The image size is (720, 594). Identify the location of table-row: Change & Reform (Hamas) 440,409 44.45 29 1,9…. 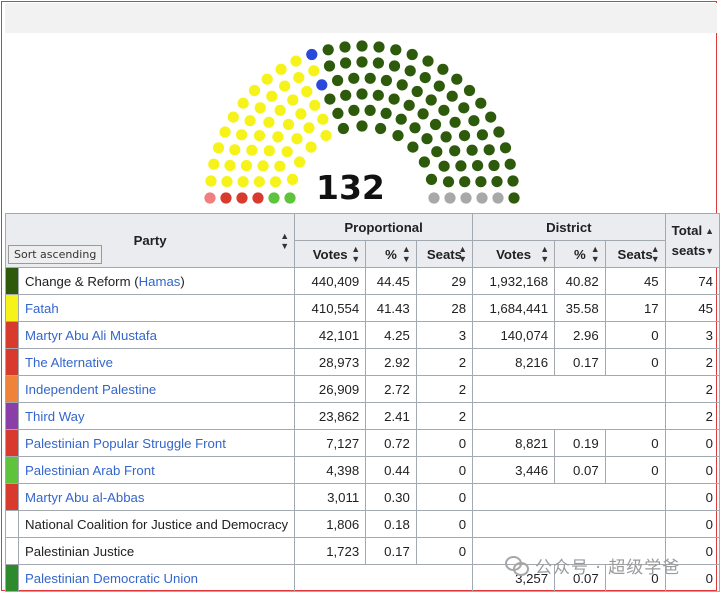
(362, 281).